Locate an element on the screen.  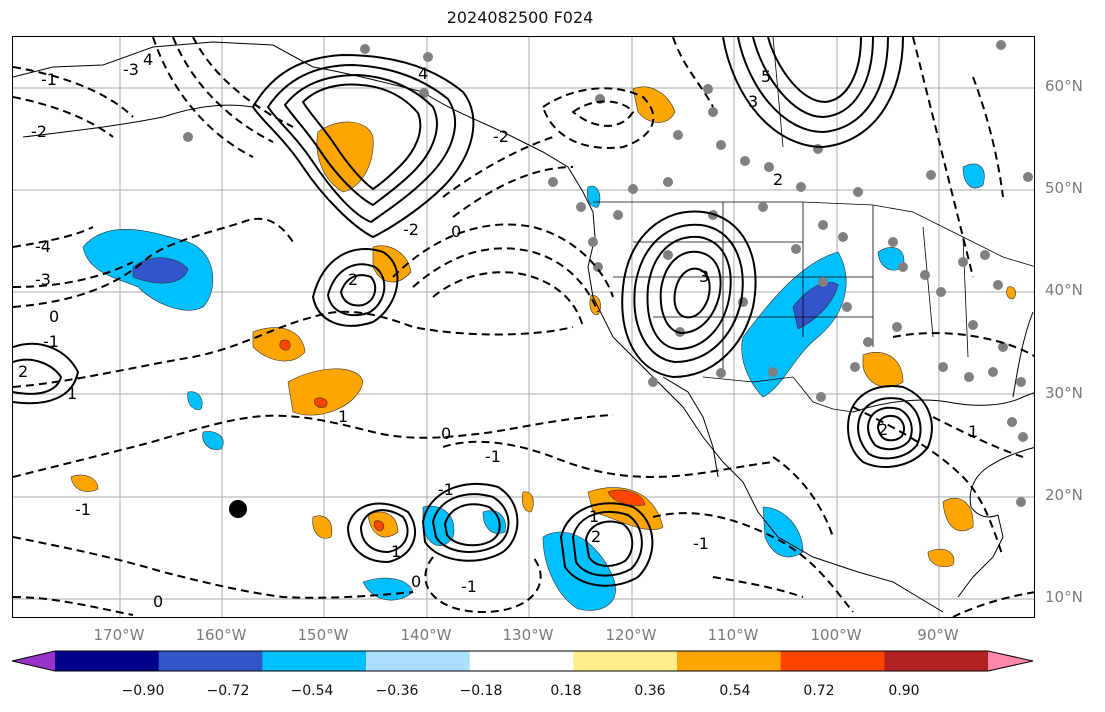
colorbar-tick-label: −0.72 is located at coordinates (228, 691).